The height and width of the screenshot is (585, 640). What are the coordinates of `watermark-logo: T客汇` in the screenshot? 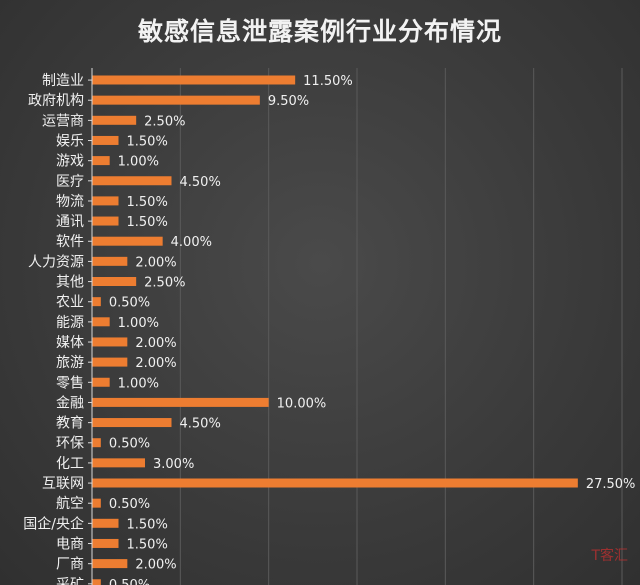 It's located at (609, 556).